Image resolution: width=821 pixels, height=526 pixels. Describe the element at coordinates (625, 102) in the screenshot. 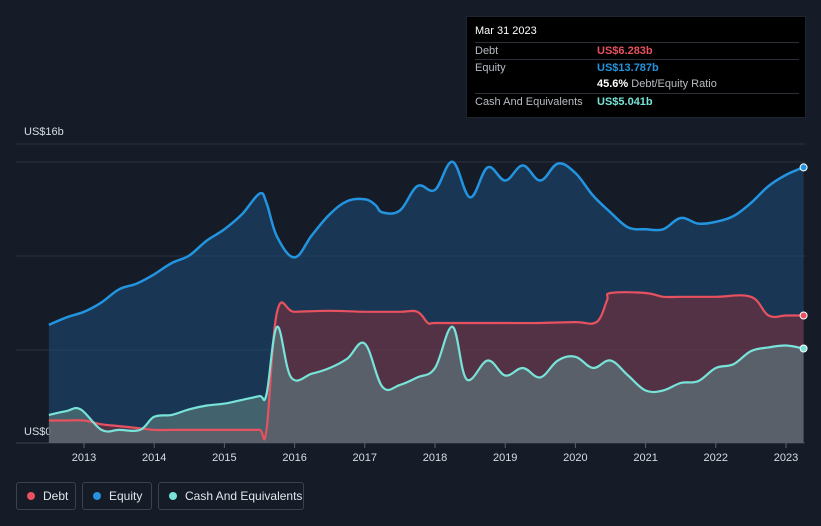

I see `tooltip-cash-value: US$5.041b` at that location.